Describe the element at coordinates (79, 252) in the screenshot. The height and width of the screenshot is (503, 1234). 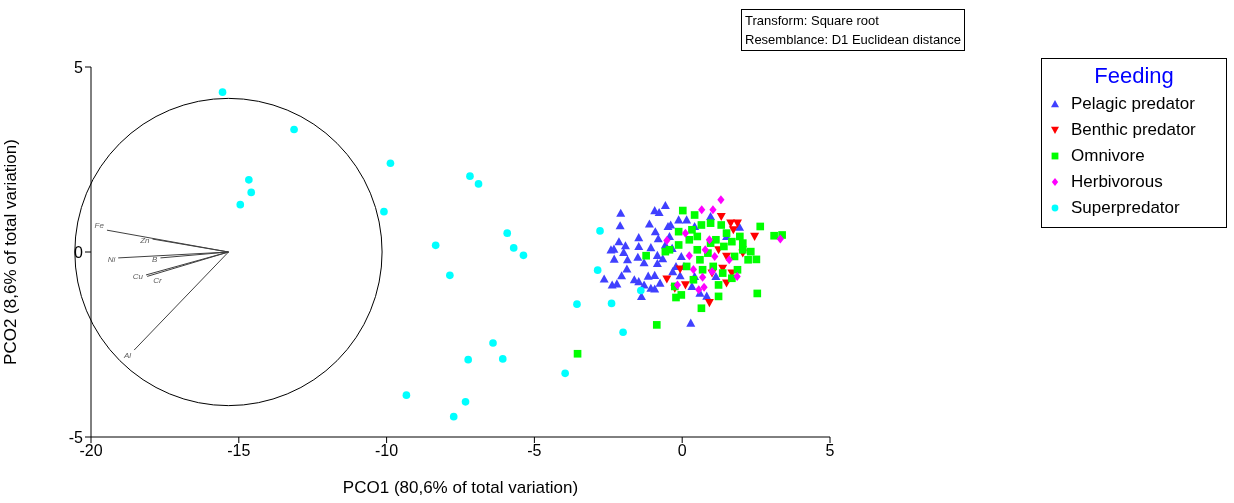
I see `y-tick-label: 0` at that location.